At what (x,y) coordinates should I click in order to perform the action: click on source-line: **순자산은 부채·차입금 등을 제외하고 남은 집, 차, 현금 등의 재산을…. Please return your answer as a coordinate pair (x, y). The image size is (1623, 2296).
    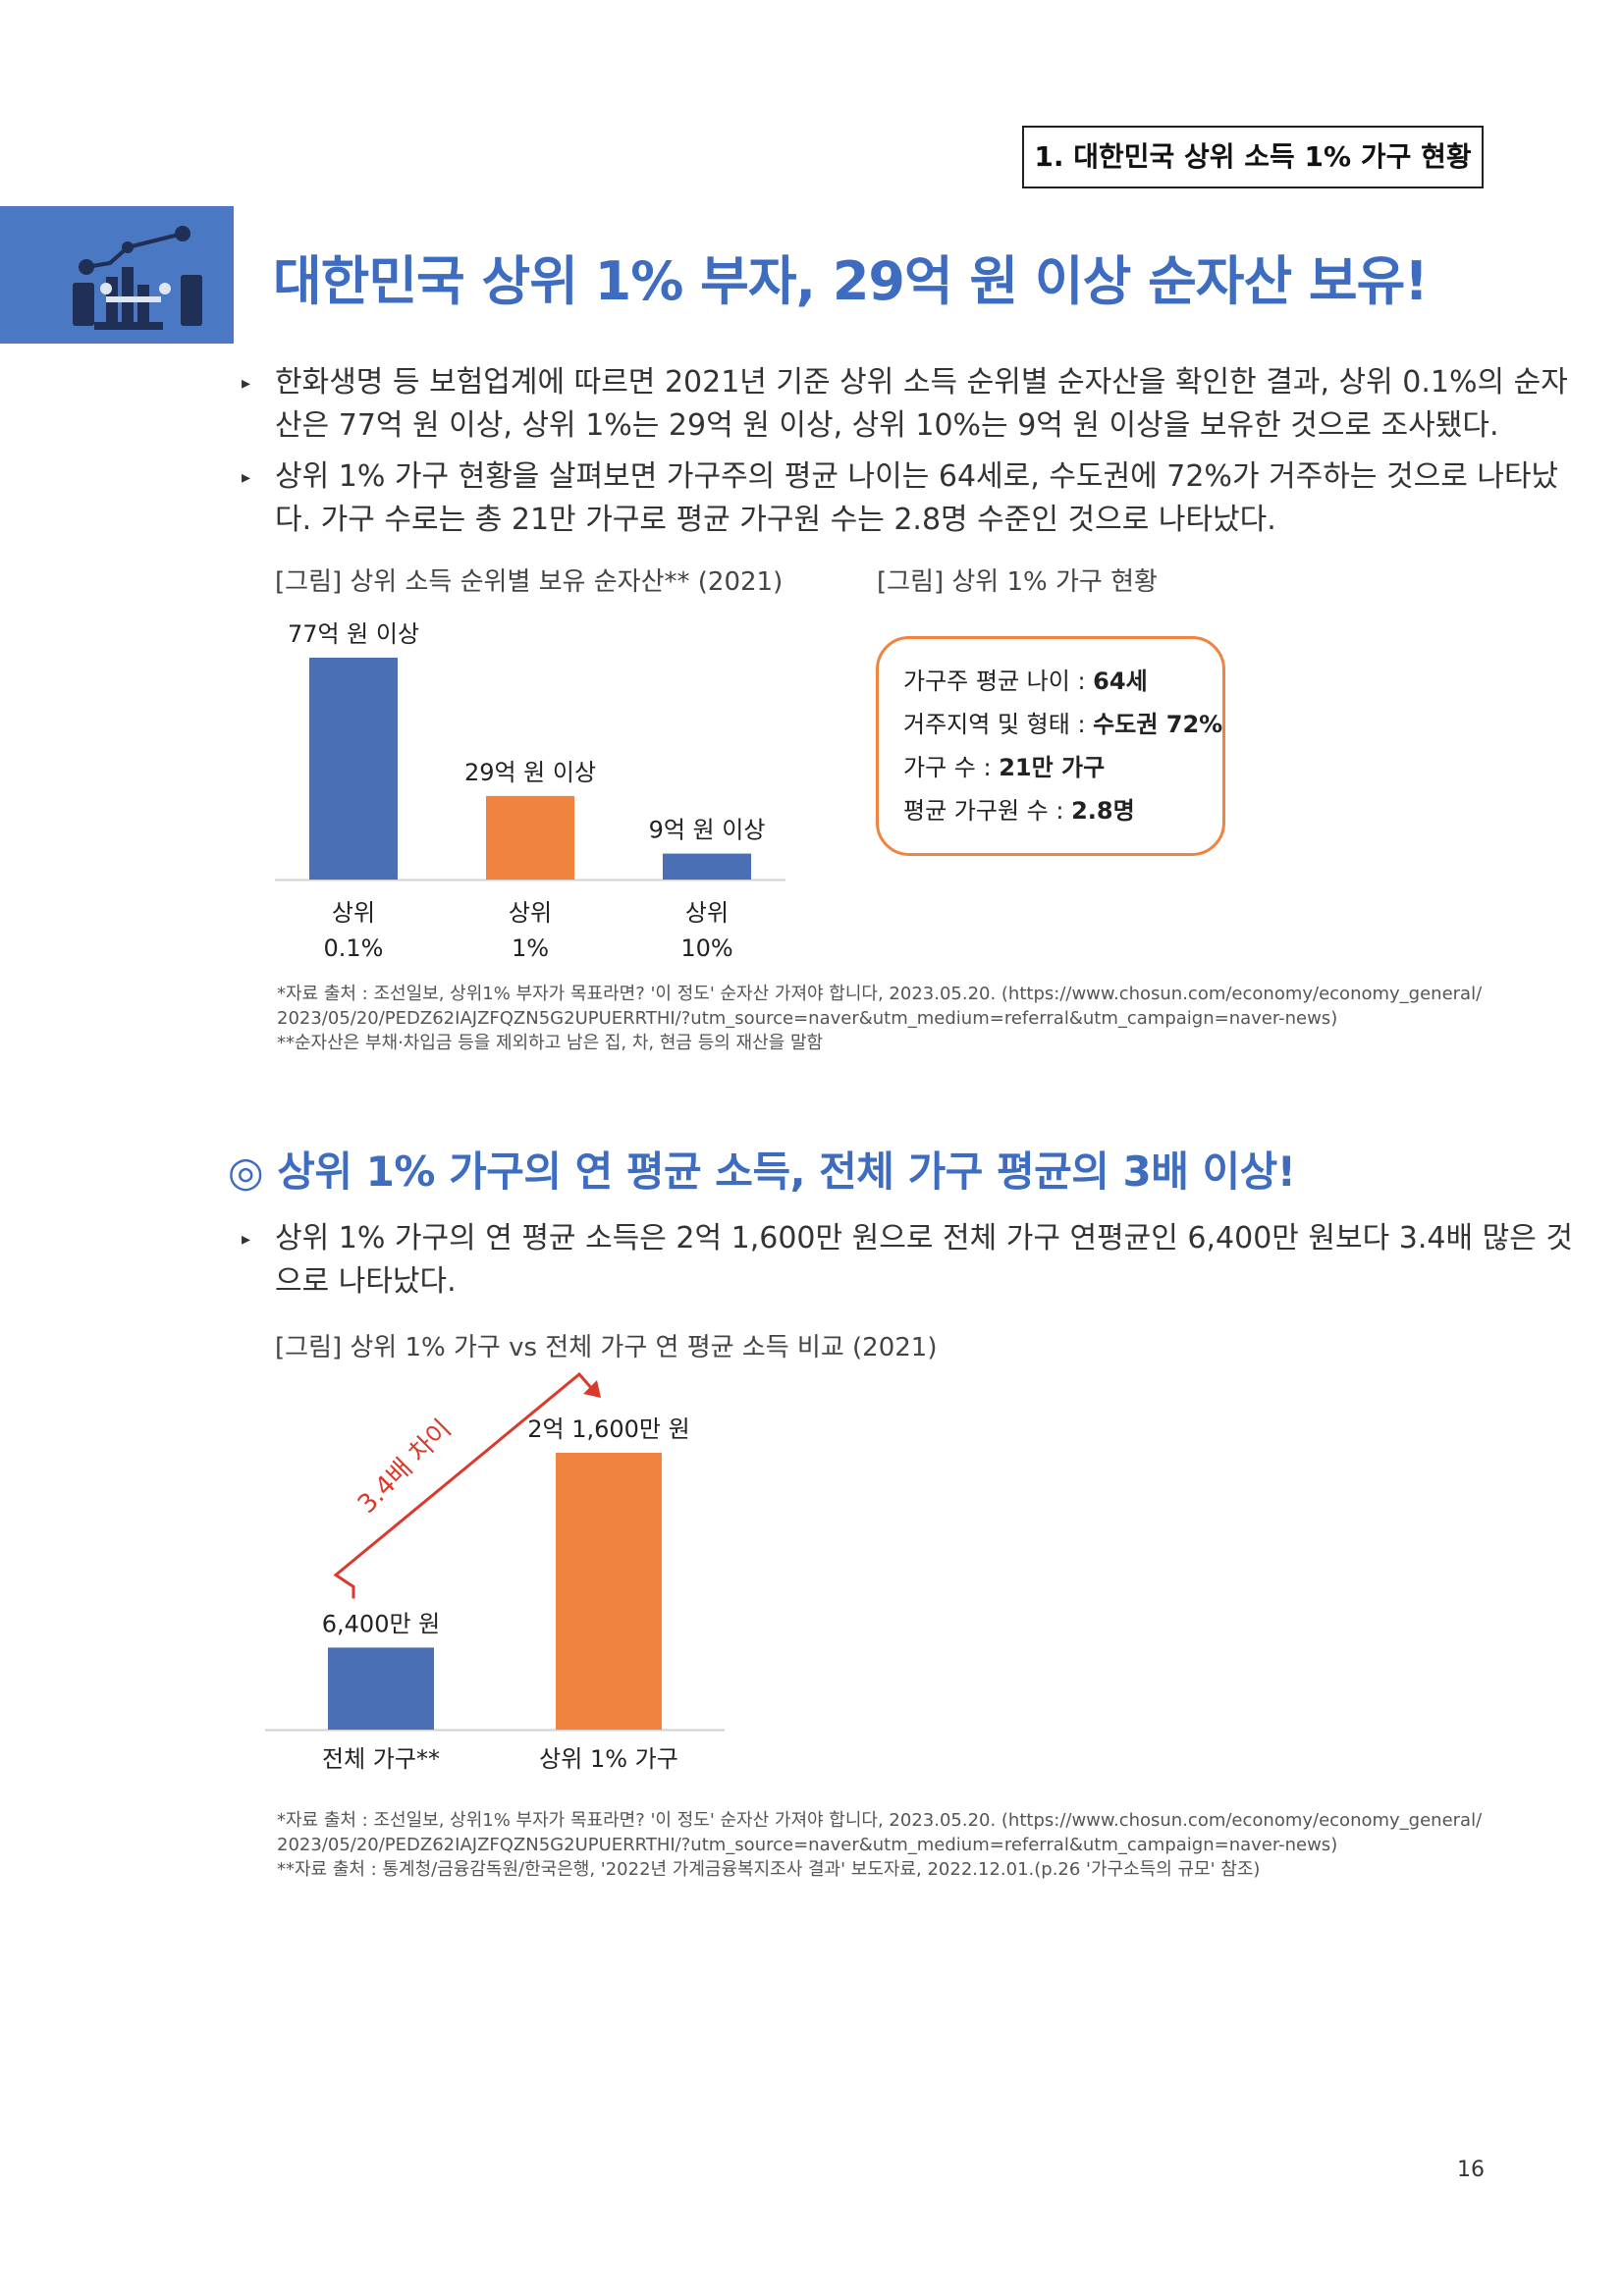
    Looking at the image, I should click on (551, 1043).